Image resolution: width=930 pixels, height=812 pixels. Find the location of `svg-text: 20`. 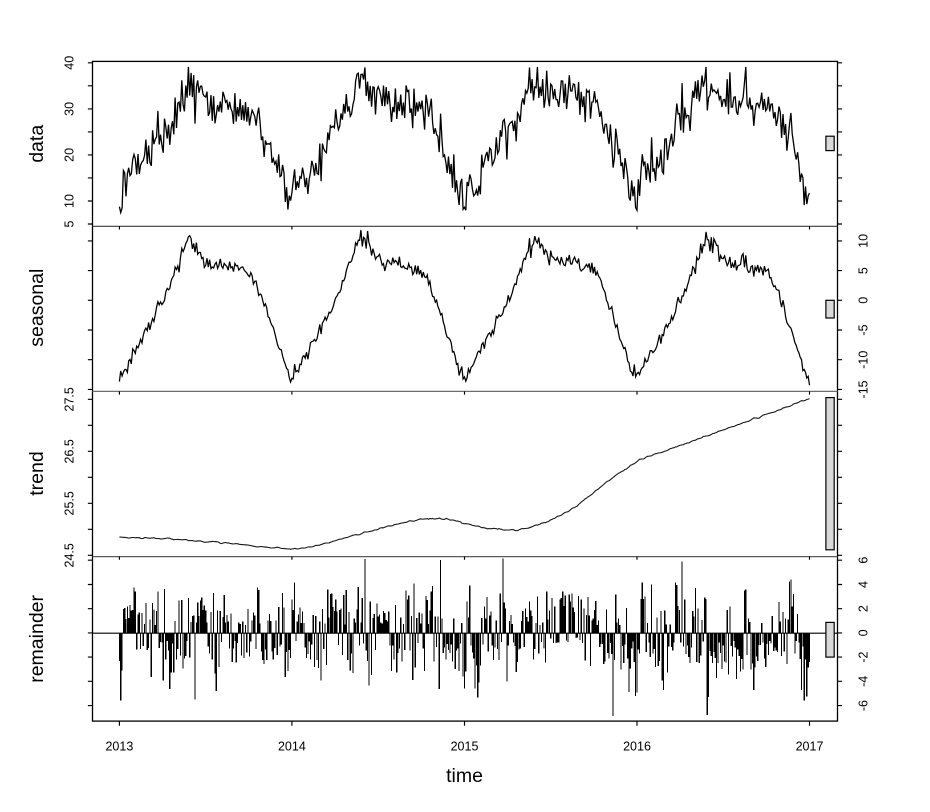

svg-text: 20 is located at coordinates (70, 155).